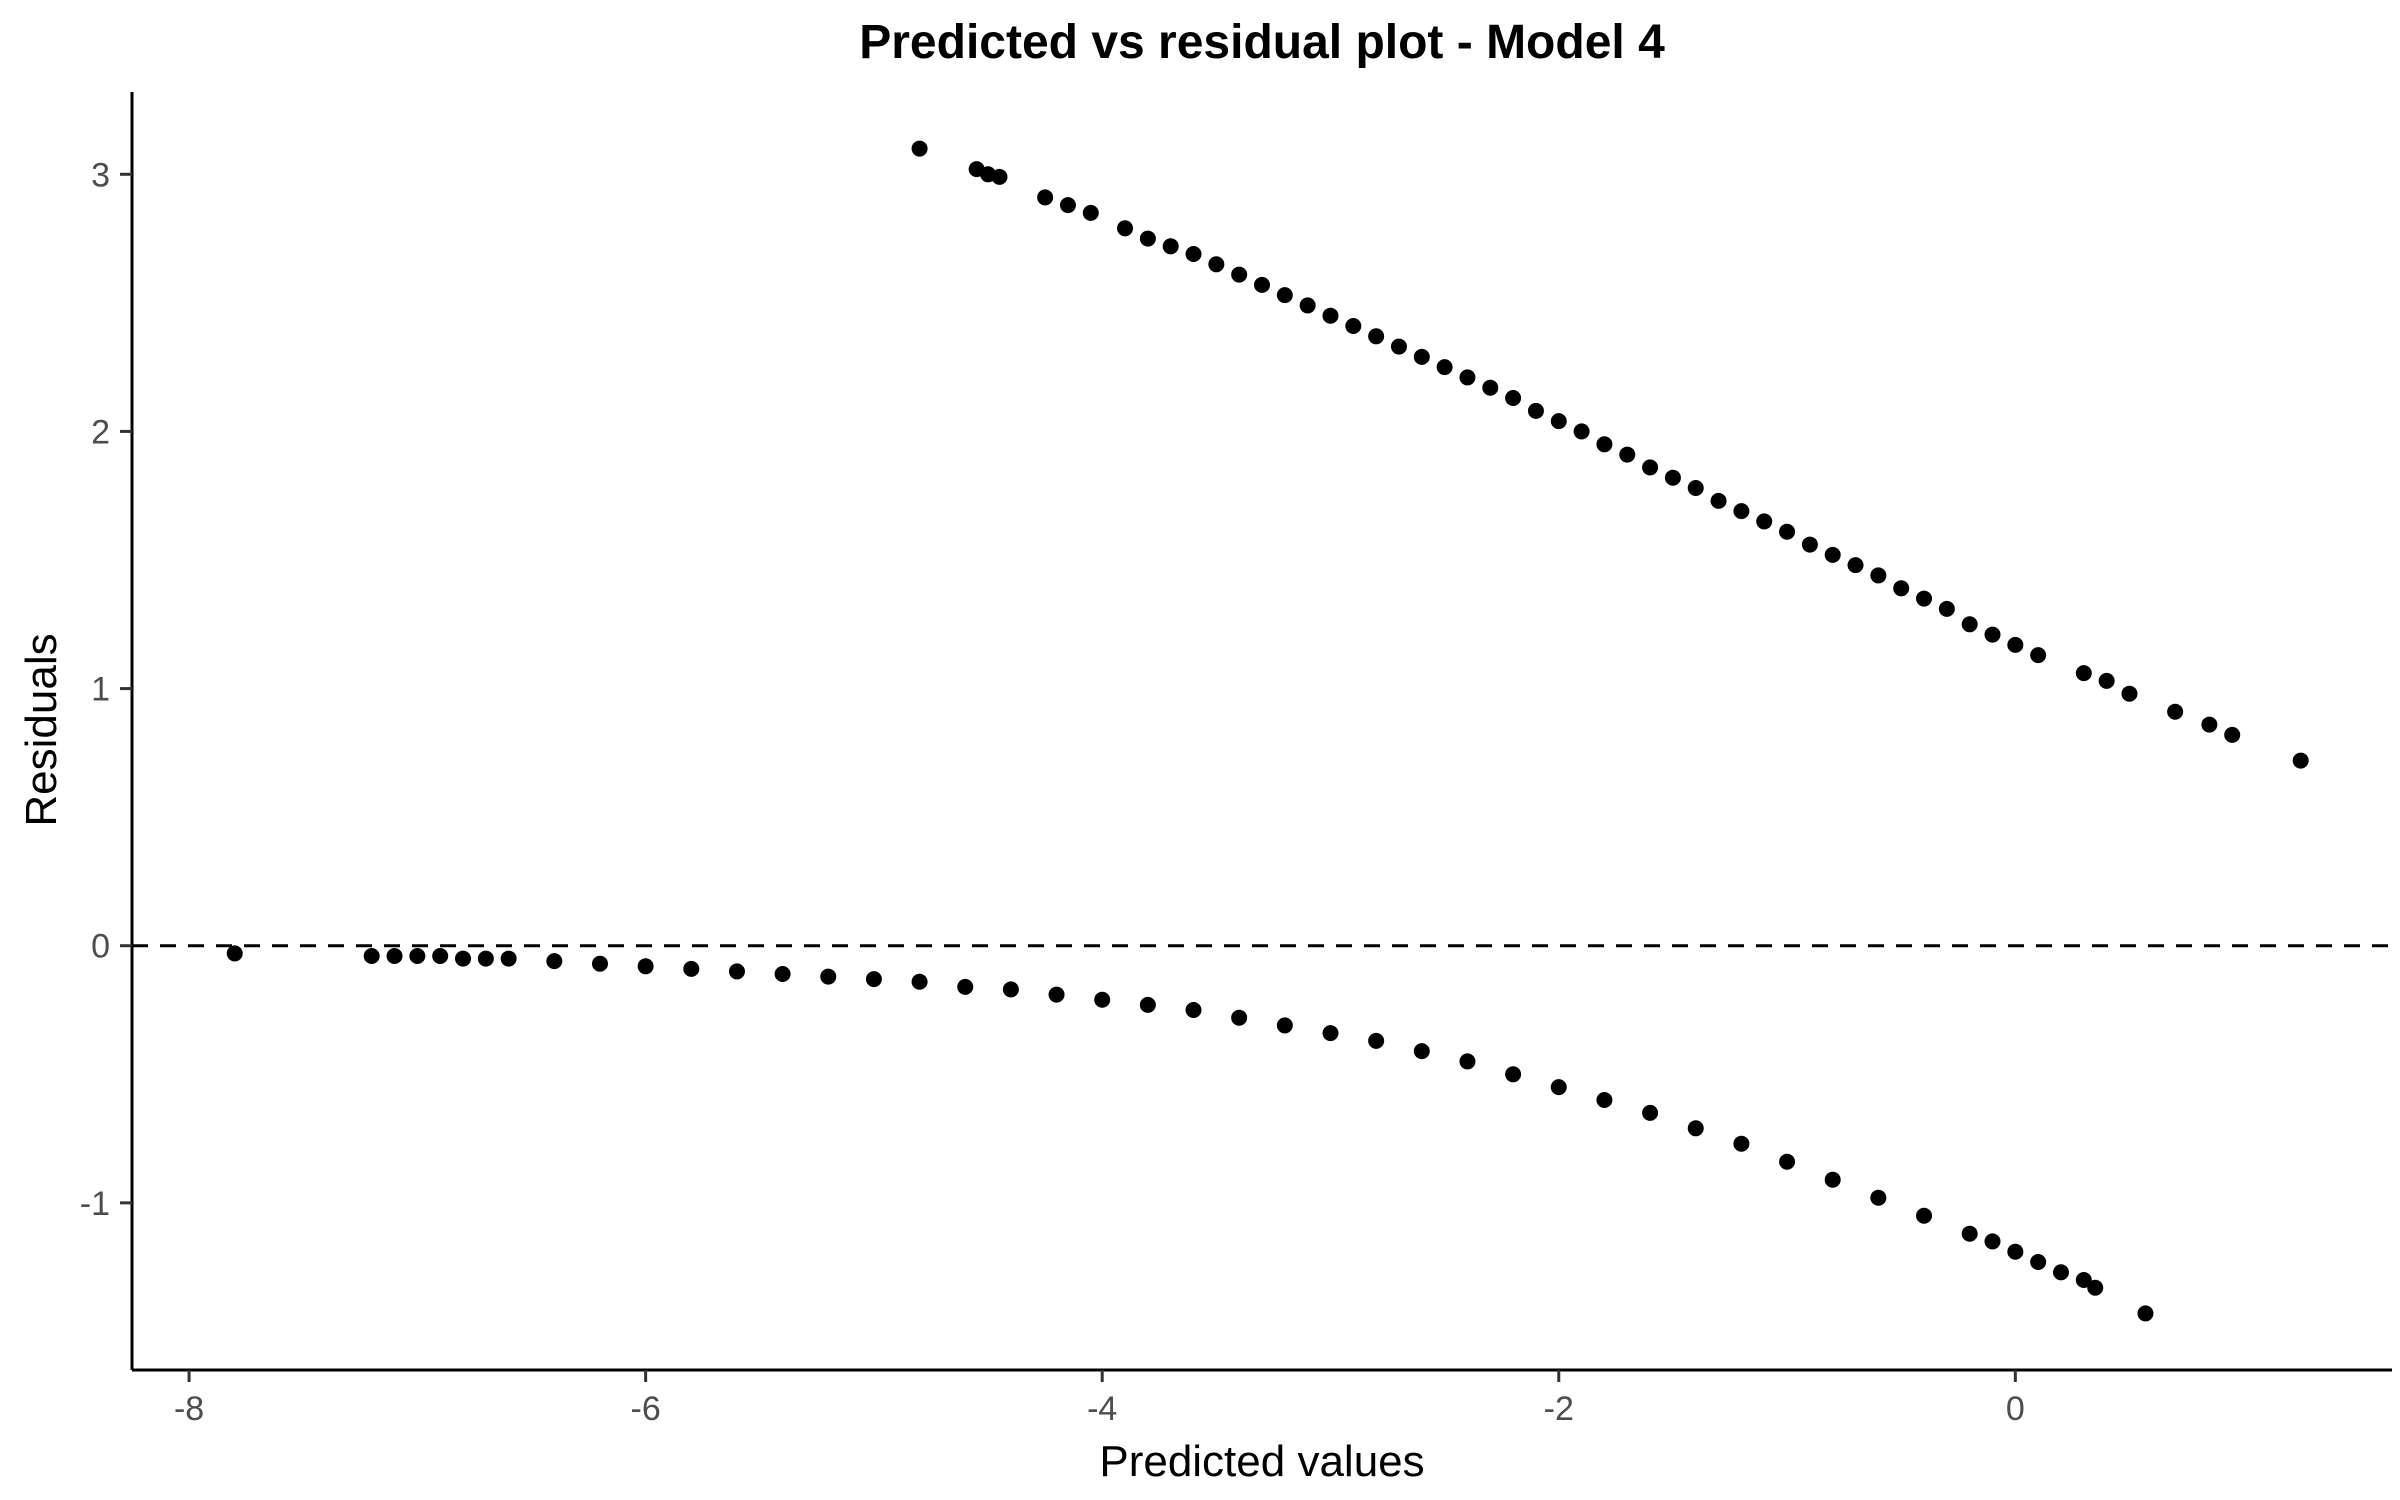 The height and width of the screenshot is (1500, 2400). I want to click on y-tick-label: 3, so click(100, 175).